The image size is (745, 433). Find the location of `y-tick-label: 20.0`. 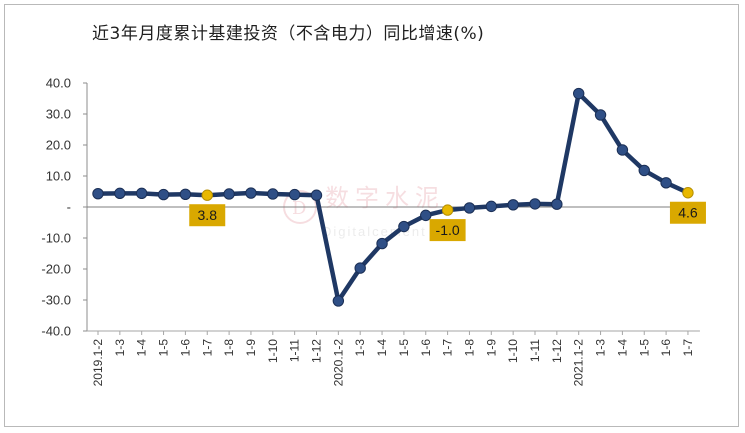

y-tick-label: 20.0 is located at coordinates (58, 145).